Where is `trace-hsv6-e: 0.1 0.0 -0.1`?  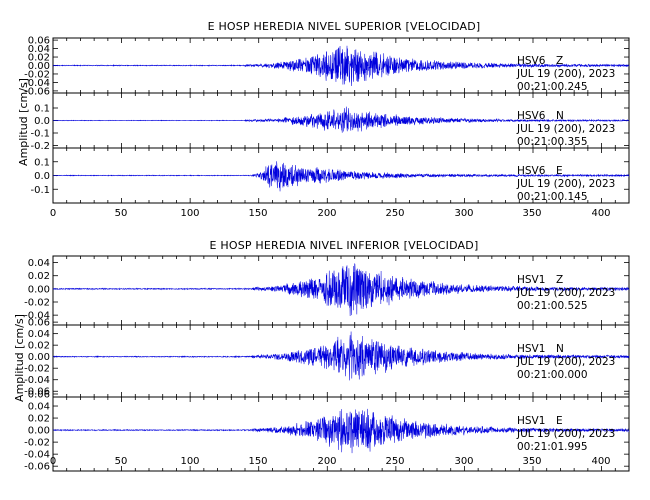 trace-hsv6-e: 0.1 0.0 -0.1 is located at coordinates (330, 175).